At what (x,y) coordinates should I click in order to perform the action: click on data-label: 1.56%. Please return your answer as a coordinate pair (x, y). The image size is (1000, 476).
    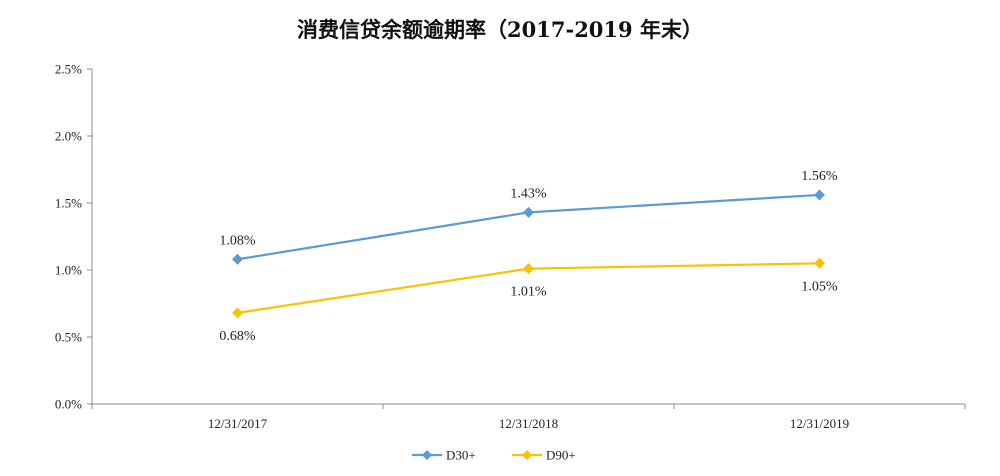
    Looking at the image, I should click on (819, 176).